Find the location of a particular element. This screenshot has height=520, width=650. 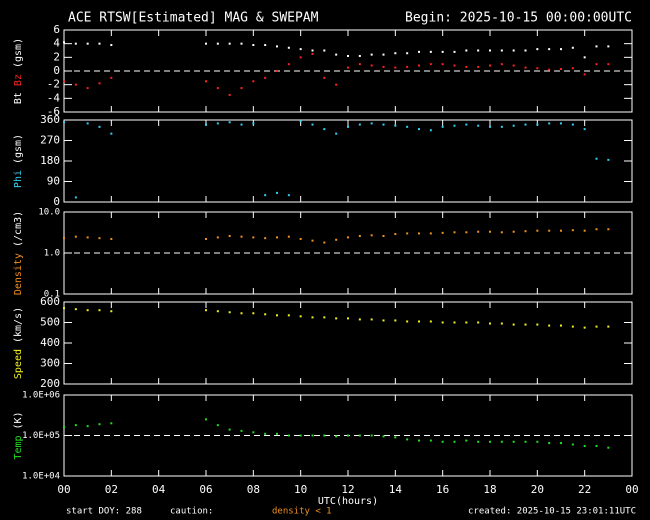

series-name: Phi is located at coordinates (18, 179).